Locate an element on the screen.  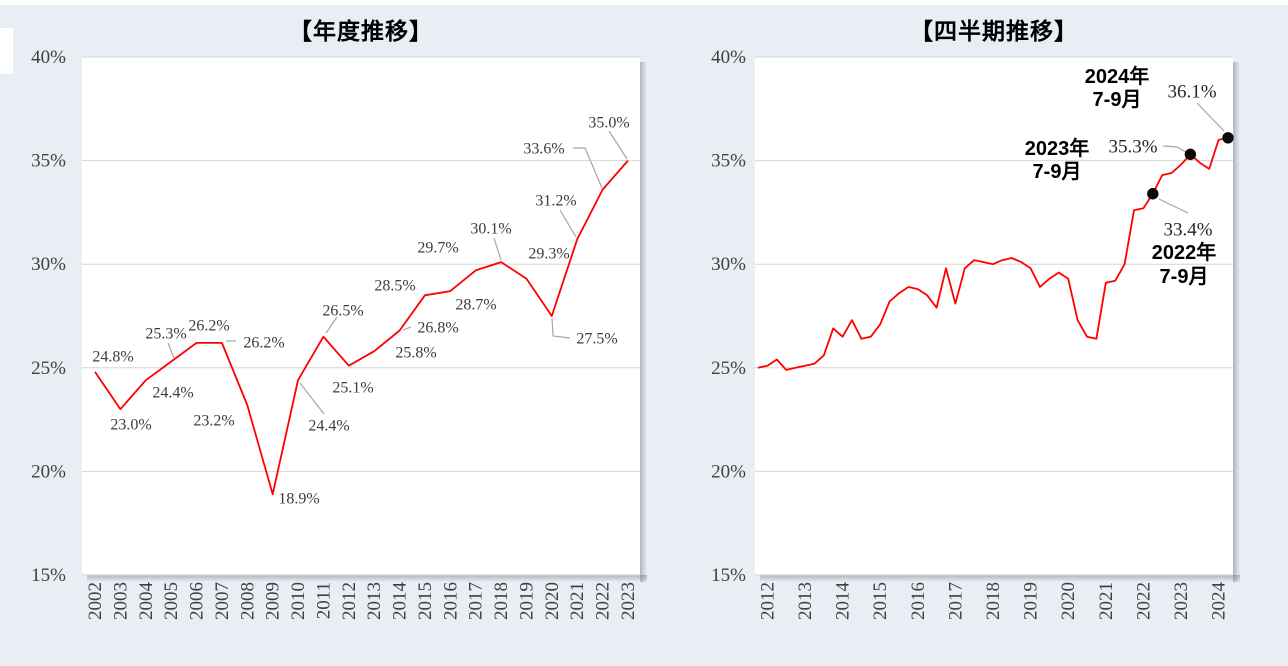
quarterly-y-tick-label: 25% is located at coordinates (728, 368).